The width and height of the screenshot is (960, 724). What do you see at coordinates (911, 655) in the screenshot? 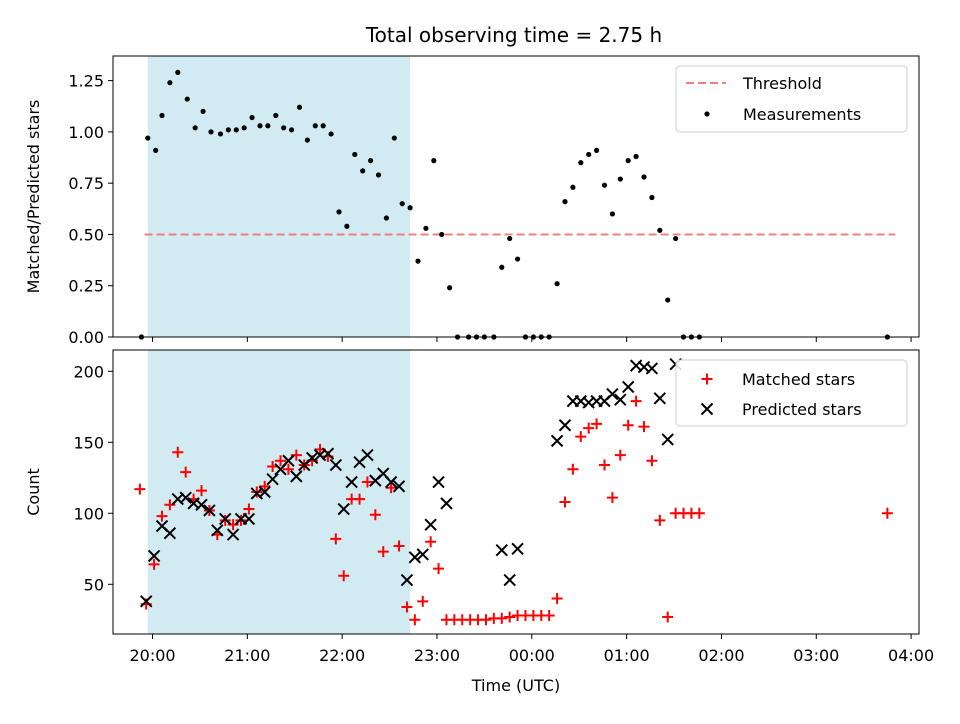
I see `bottom-x-tick-label: 04:00` at bounding box center [911, 655].